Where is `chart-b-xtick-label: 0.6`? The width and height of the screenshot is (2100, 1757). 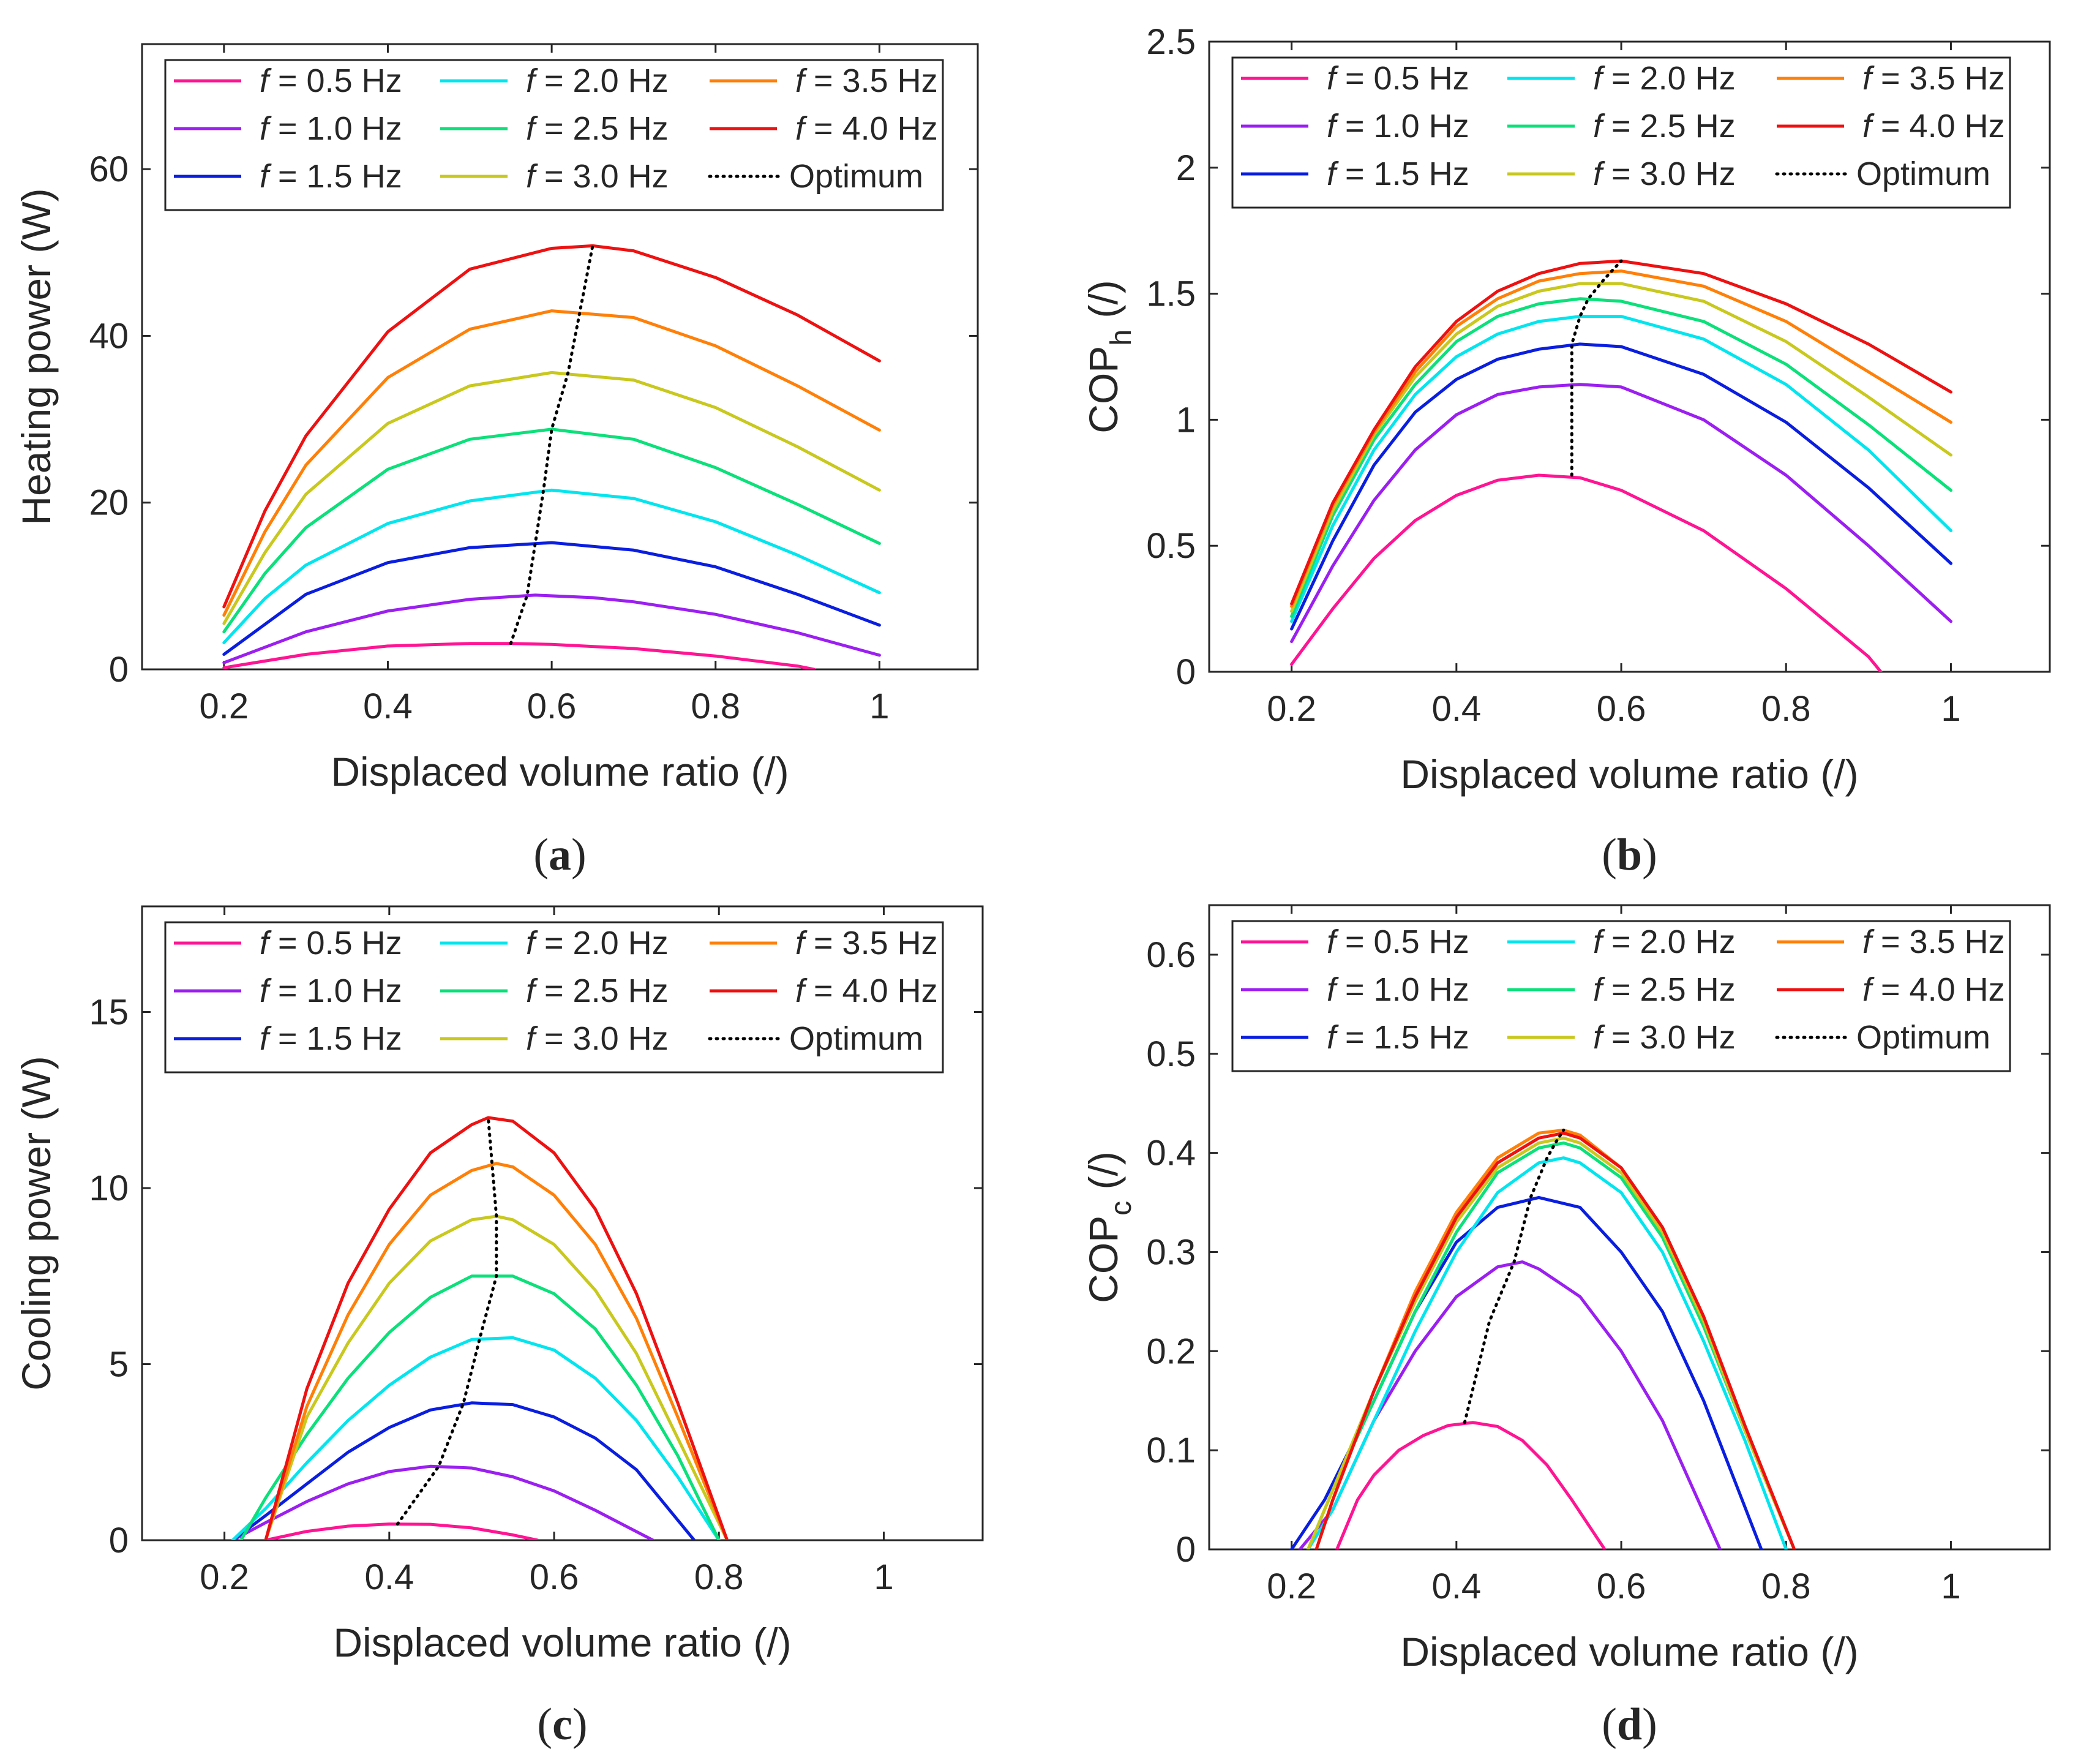 chart-b-xtick-label: 0.6 is located at coordinates (1621, 709).